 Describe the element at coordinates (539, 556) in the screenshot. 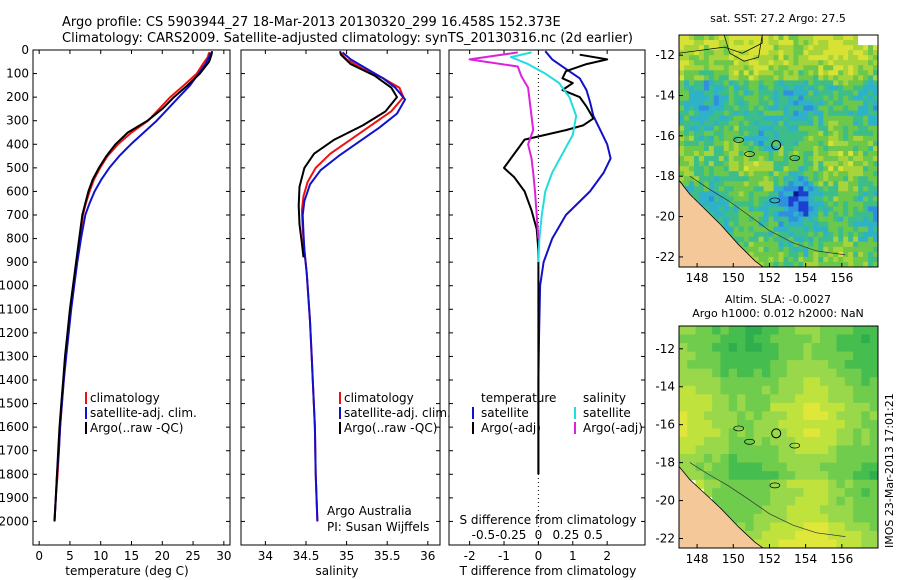

I see `x-tick-label: 0` at that location.